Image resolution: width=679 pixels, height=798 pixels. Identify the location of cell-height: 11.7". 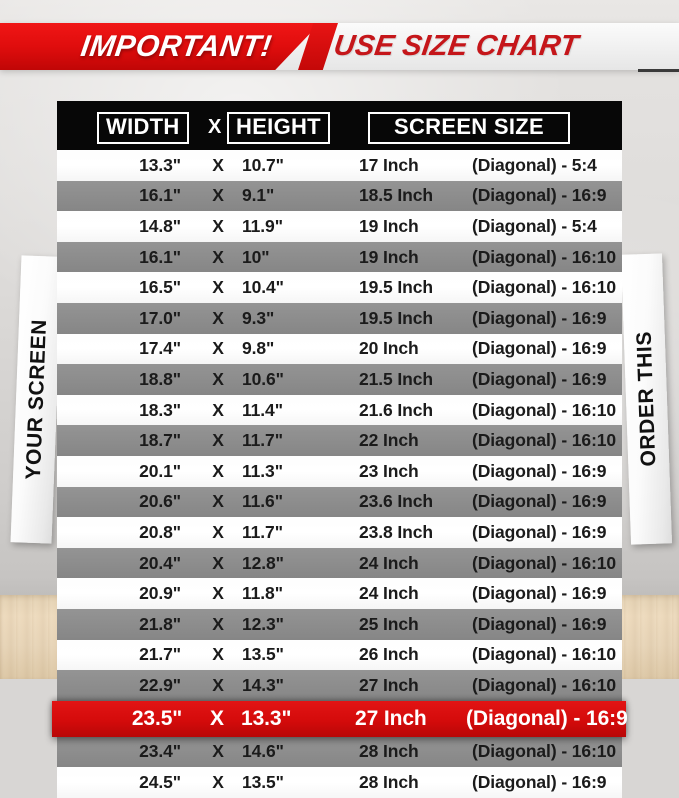
(262, 440).